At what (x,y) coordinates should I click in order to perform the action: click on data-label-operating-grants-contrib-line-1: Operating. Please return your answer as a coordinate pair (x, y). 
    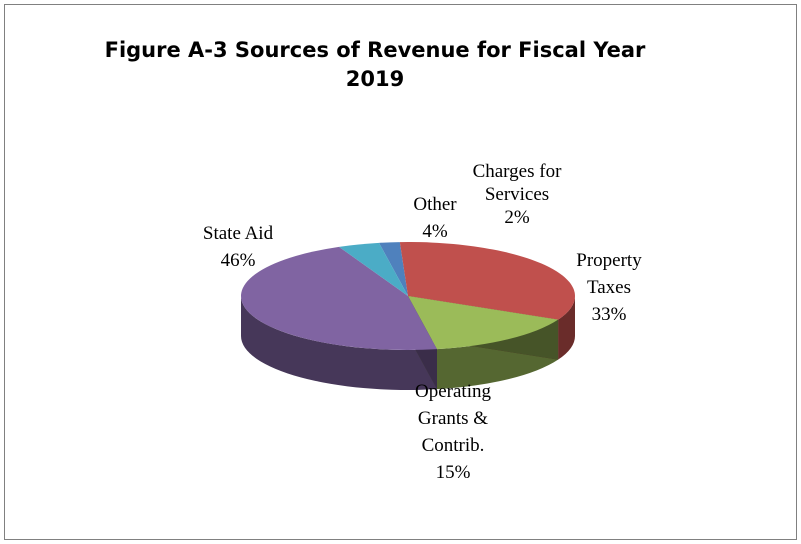
    Looking at the image, I should click on (453, 391).